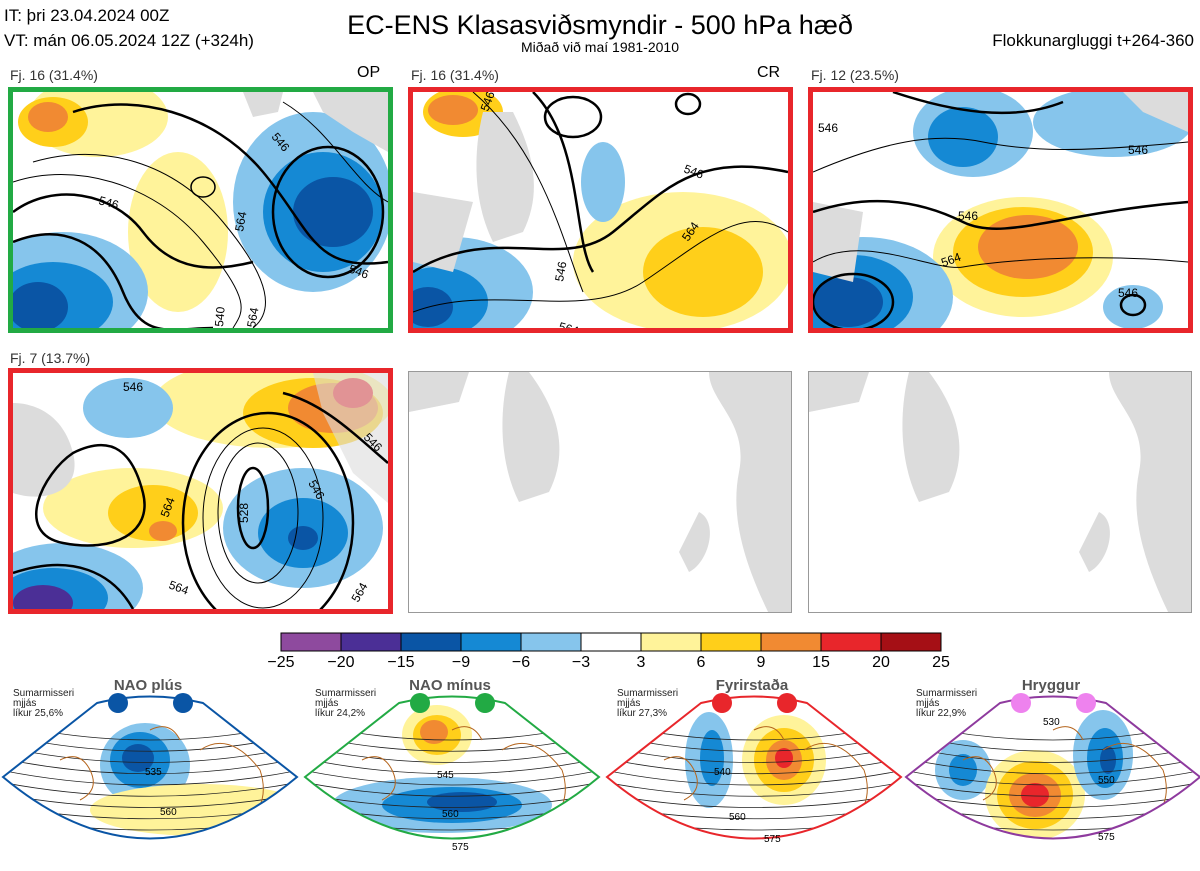 Image resolution: width=1200 pixels, height=871 pixels. I want to click on sector-frame, so click(452, 767).